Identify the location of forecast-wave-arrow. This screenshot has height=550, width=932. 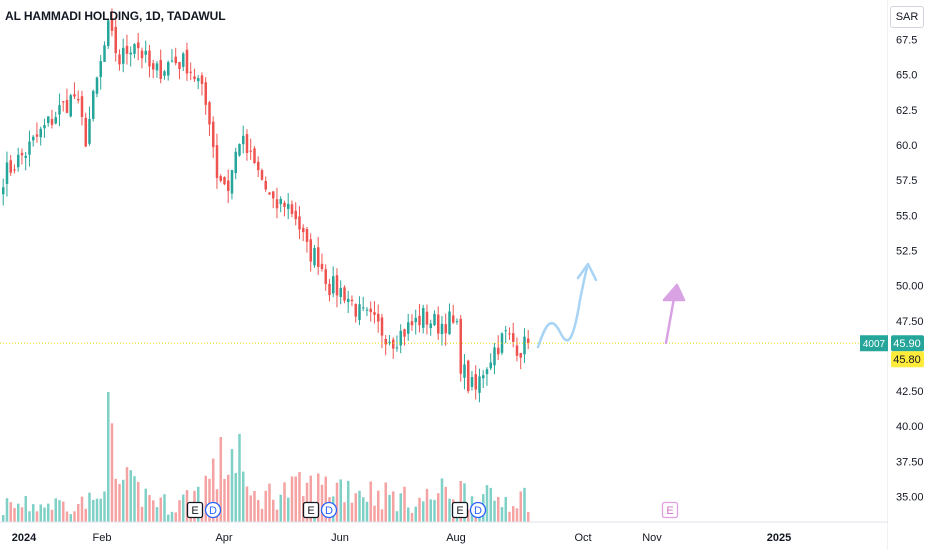
(567, 305).